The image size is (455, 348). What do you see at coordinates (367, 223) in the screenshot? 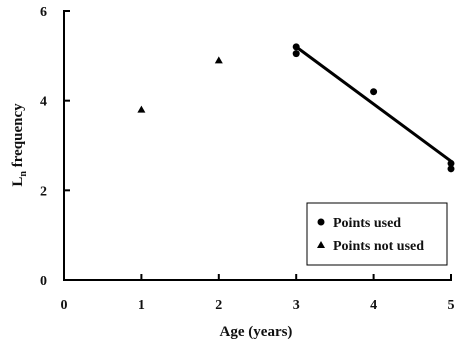
I see `legend-label-points-used: Points used` at bounding box center [367, 223].